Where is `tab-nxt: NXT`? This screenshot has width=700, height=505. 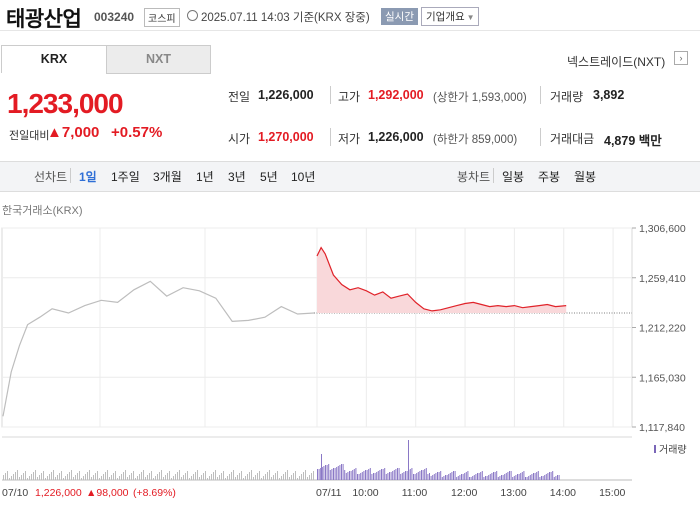 tab-nxt: NXT is located at coordinates (158, 59).